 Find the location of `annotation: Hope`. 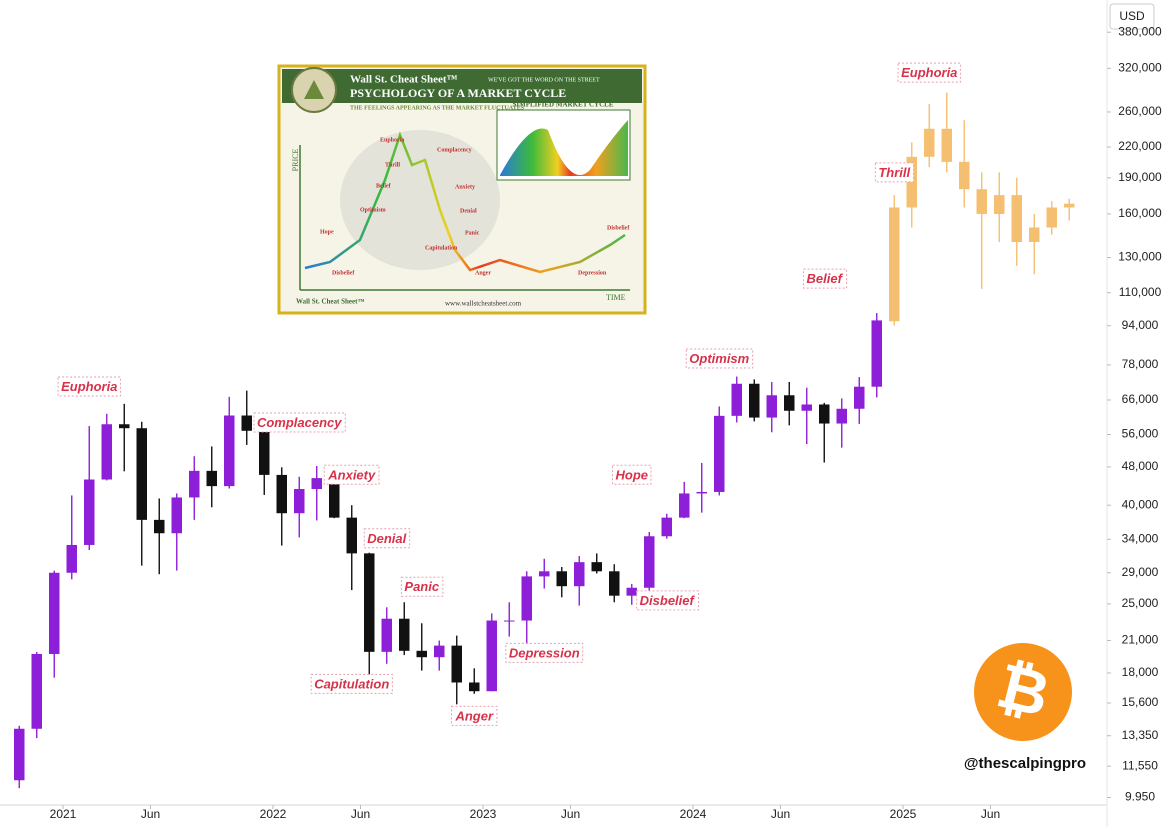

annotation: Hope is located at coordinates (632, 474).